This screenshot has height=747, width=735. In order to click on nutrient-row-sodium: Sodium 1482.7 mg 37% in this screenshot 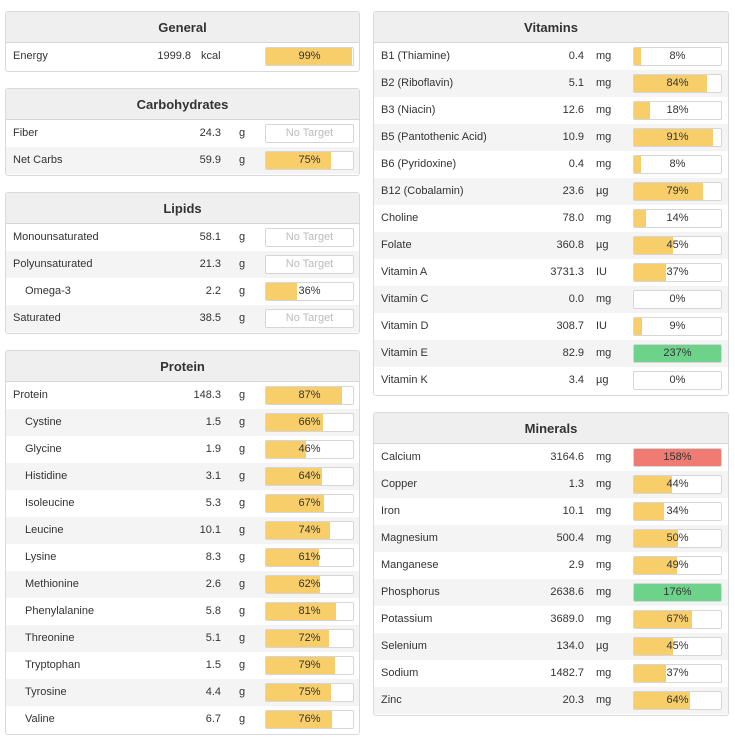, I will do `click(551, 673)`.